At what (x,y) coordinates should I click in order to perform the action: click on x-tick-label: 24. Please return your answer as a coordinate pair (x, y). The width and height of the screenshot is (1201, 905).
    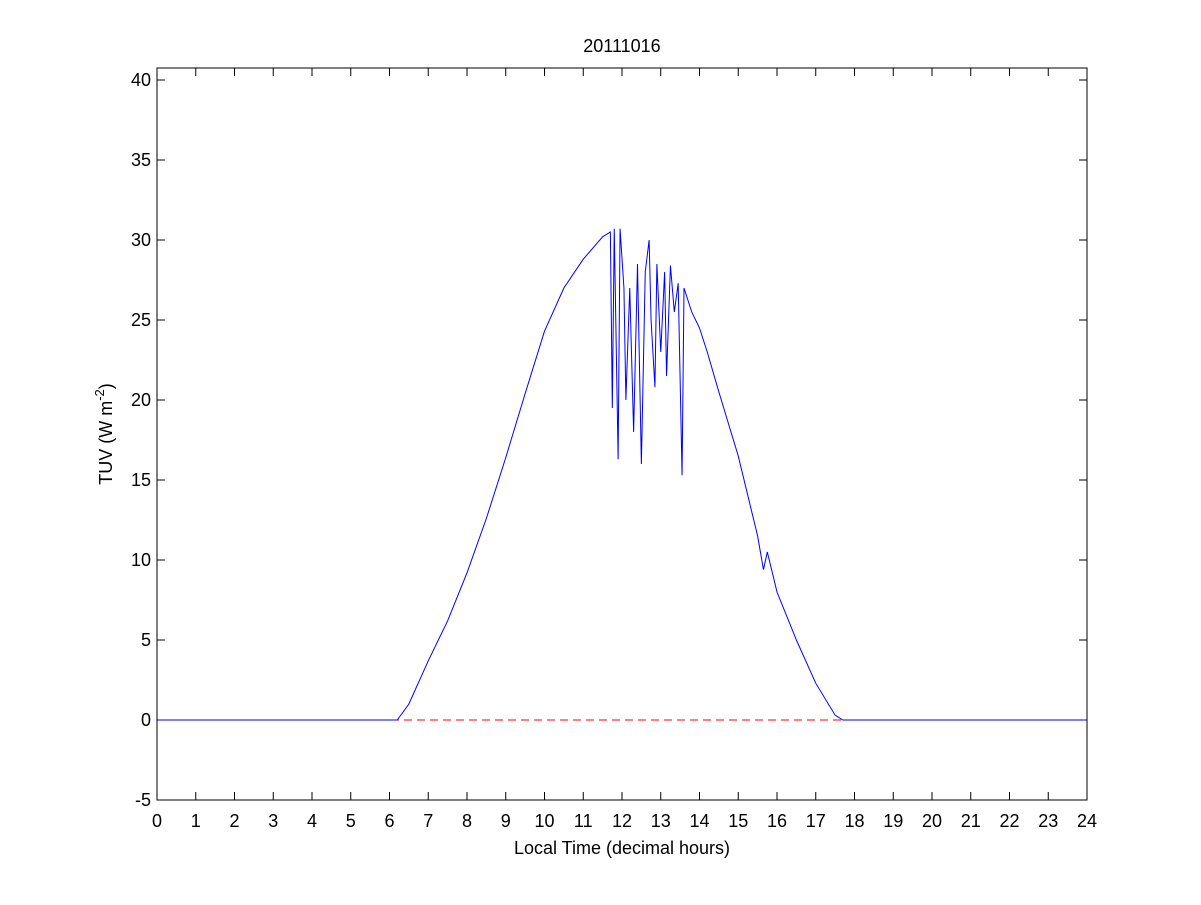
    Looking at the image, I should click on (1087, 821).